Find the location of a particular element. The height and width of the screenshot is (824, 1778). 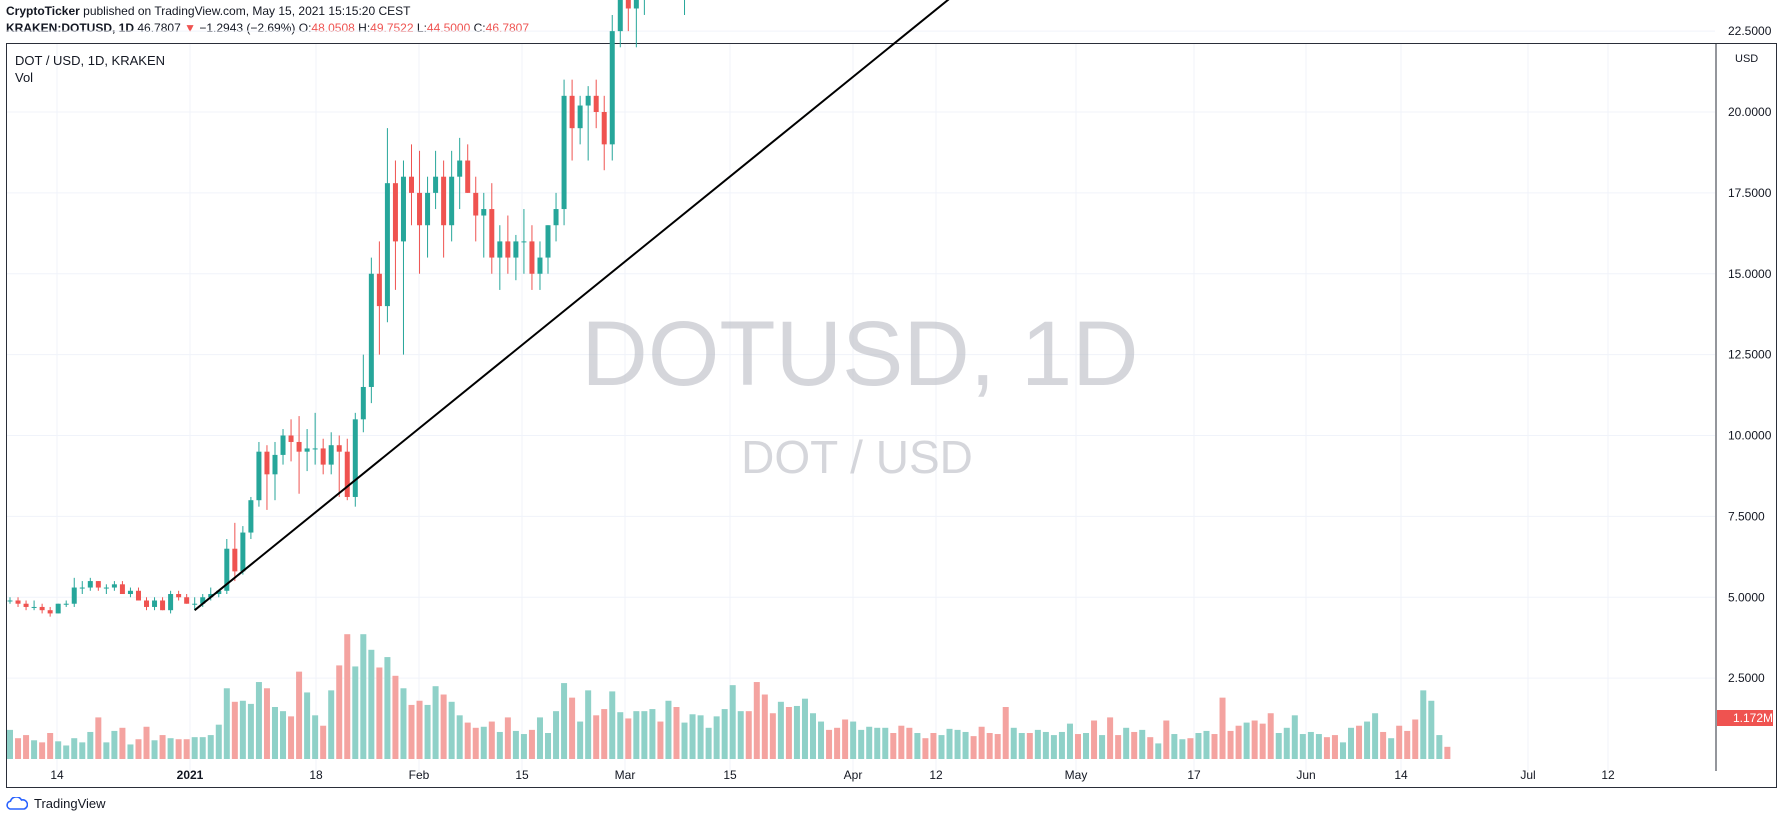

author-name: CryptoTicker is located at coordinates (43, 11).